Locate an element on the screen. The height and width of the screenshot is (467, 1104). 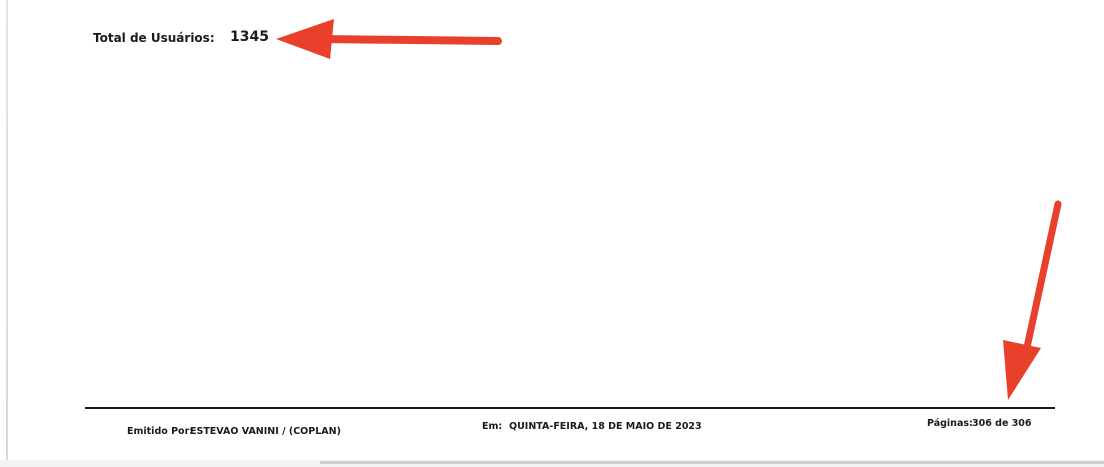
issue-date-value: QUINTA-FEIRA, 18 DE MAIO DE 2023 is located at coordinates (605, 426).